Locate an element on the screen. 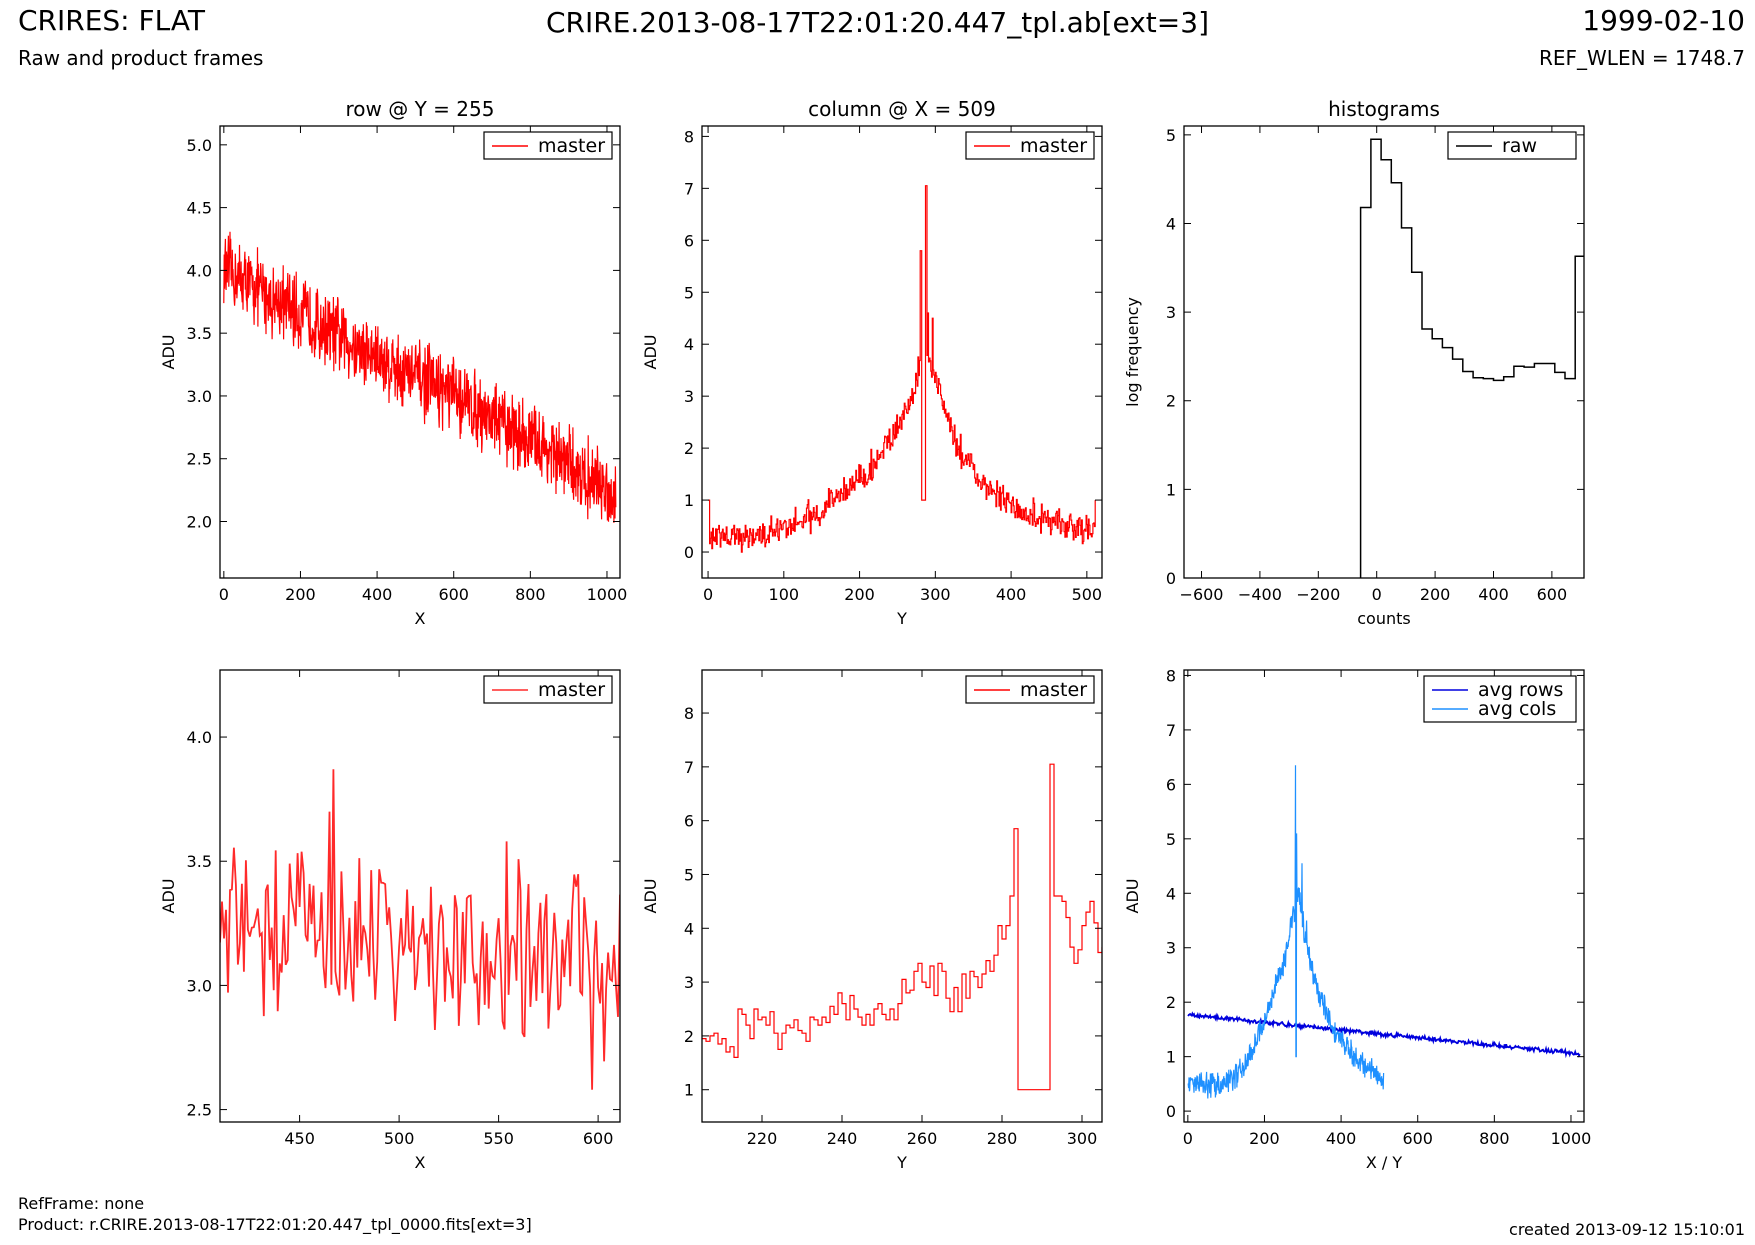  report-title: CRIRES: FLAT is located at coordinates (111, 20).